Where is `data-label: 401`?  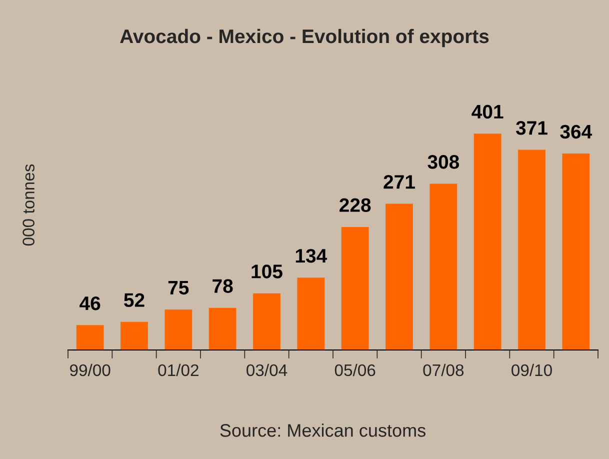
data-label: 401 is located at coordinates (488, 111).